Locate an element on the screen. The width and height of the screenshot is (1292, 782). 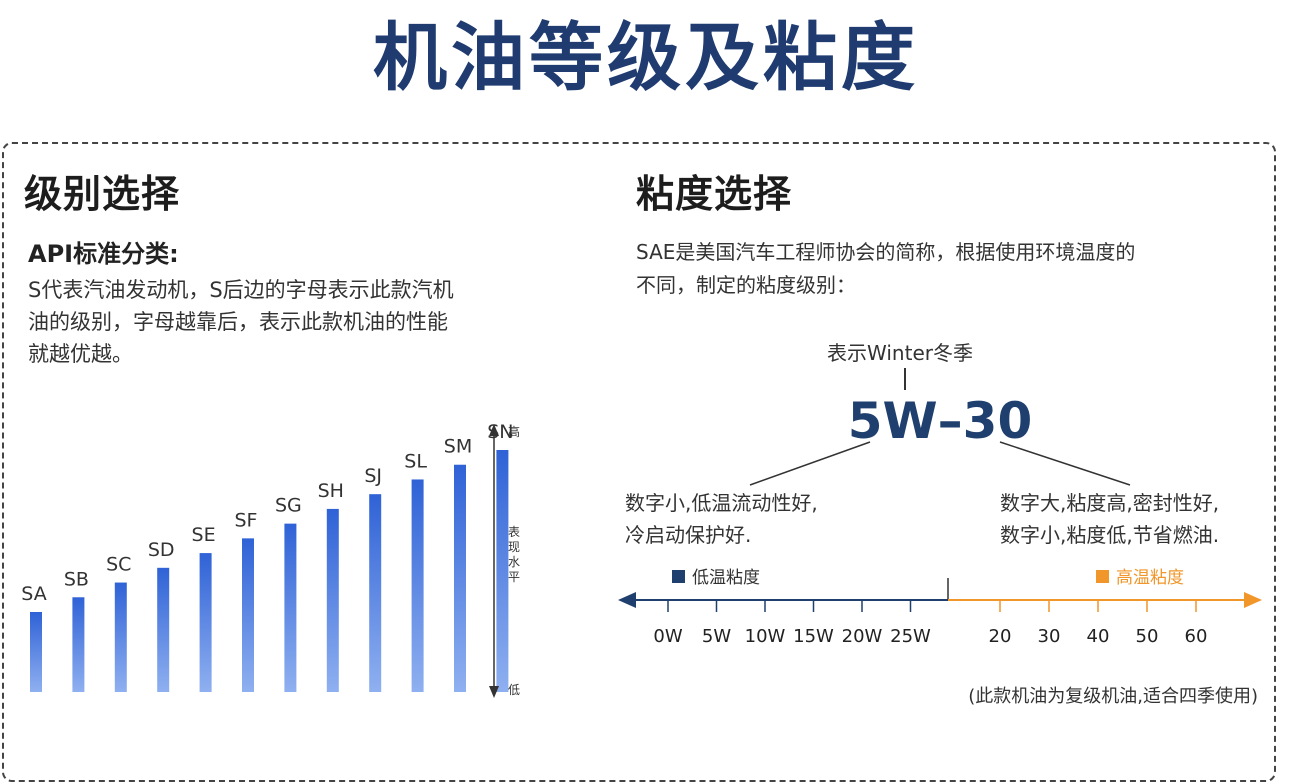
grade-label: SC is located at coordinates (118, 565).